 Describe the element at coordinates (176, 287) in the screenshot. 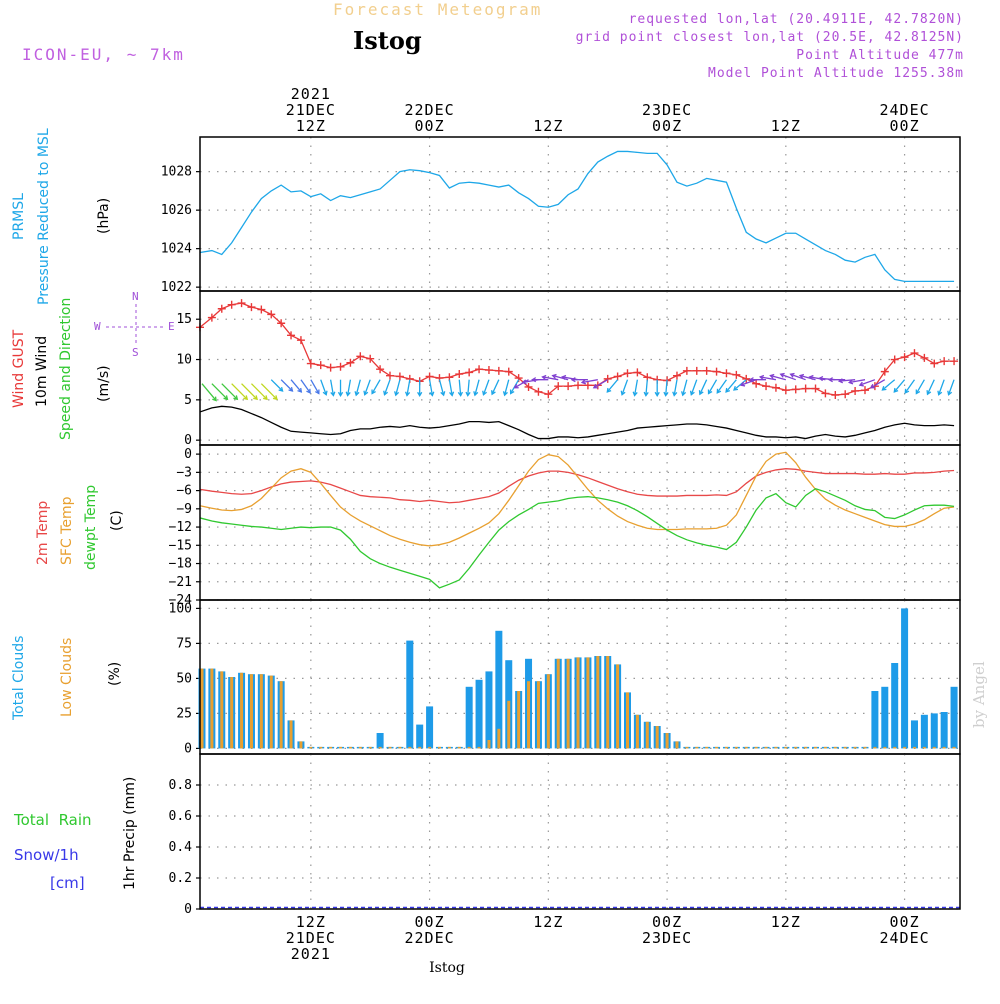

I see `ytick-label: 1022` at that location.